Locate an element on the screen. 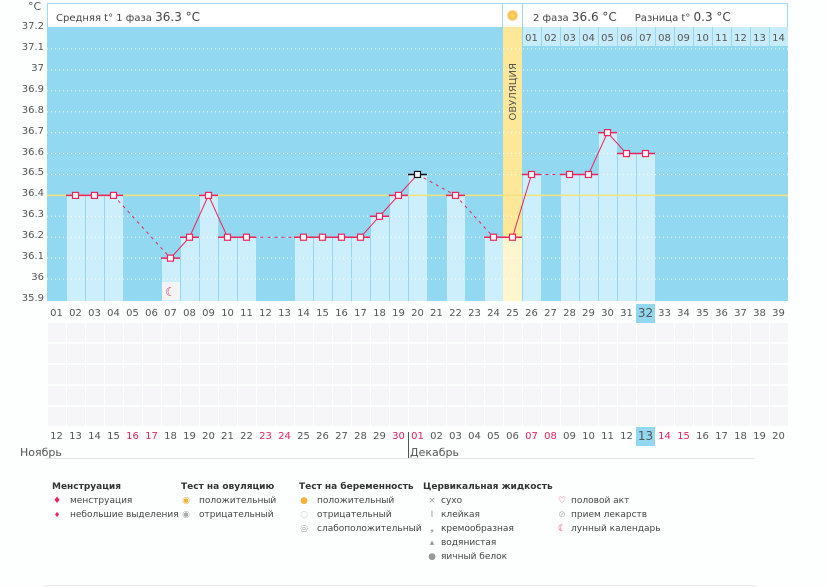  cycle-day-label: 34 is located at coordinates (683, 313).